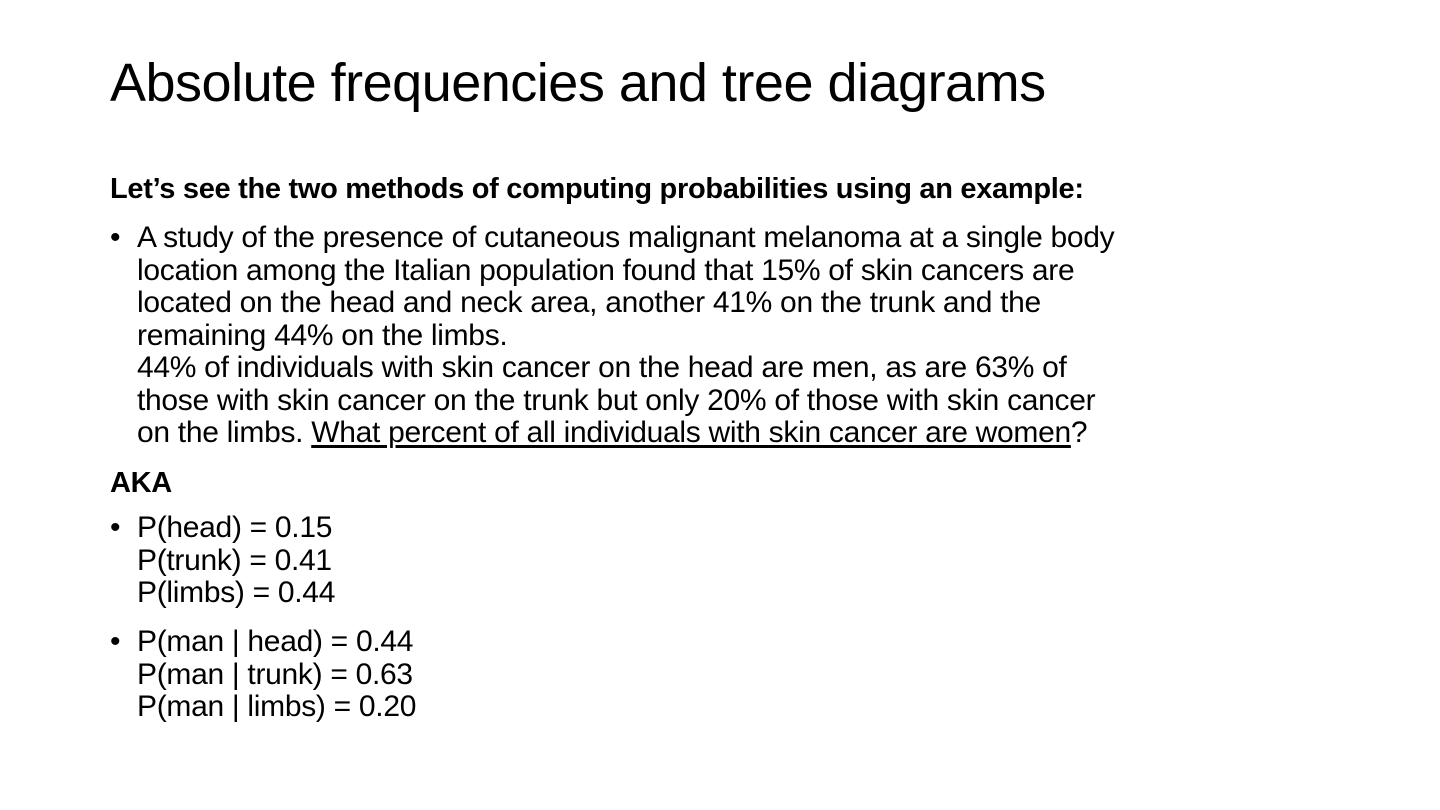 The width and height of the screenshot is (1440, 810). Describe the element at coordinates (224, 432) in the screenshot. I see `study-line-prefix: on the limbs.` at that location.